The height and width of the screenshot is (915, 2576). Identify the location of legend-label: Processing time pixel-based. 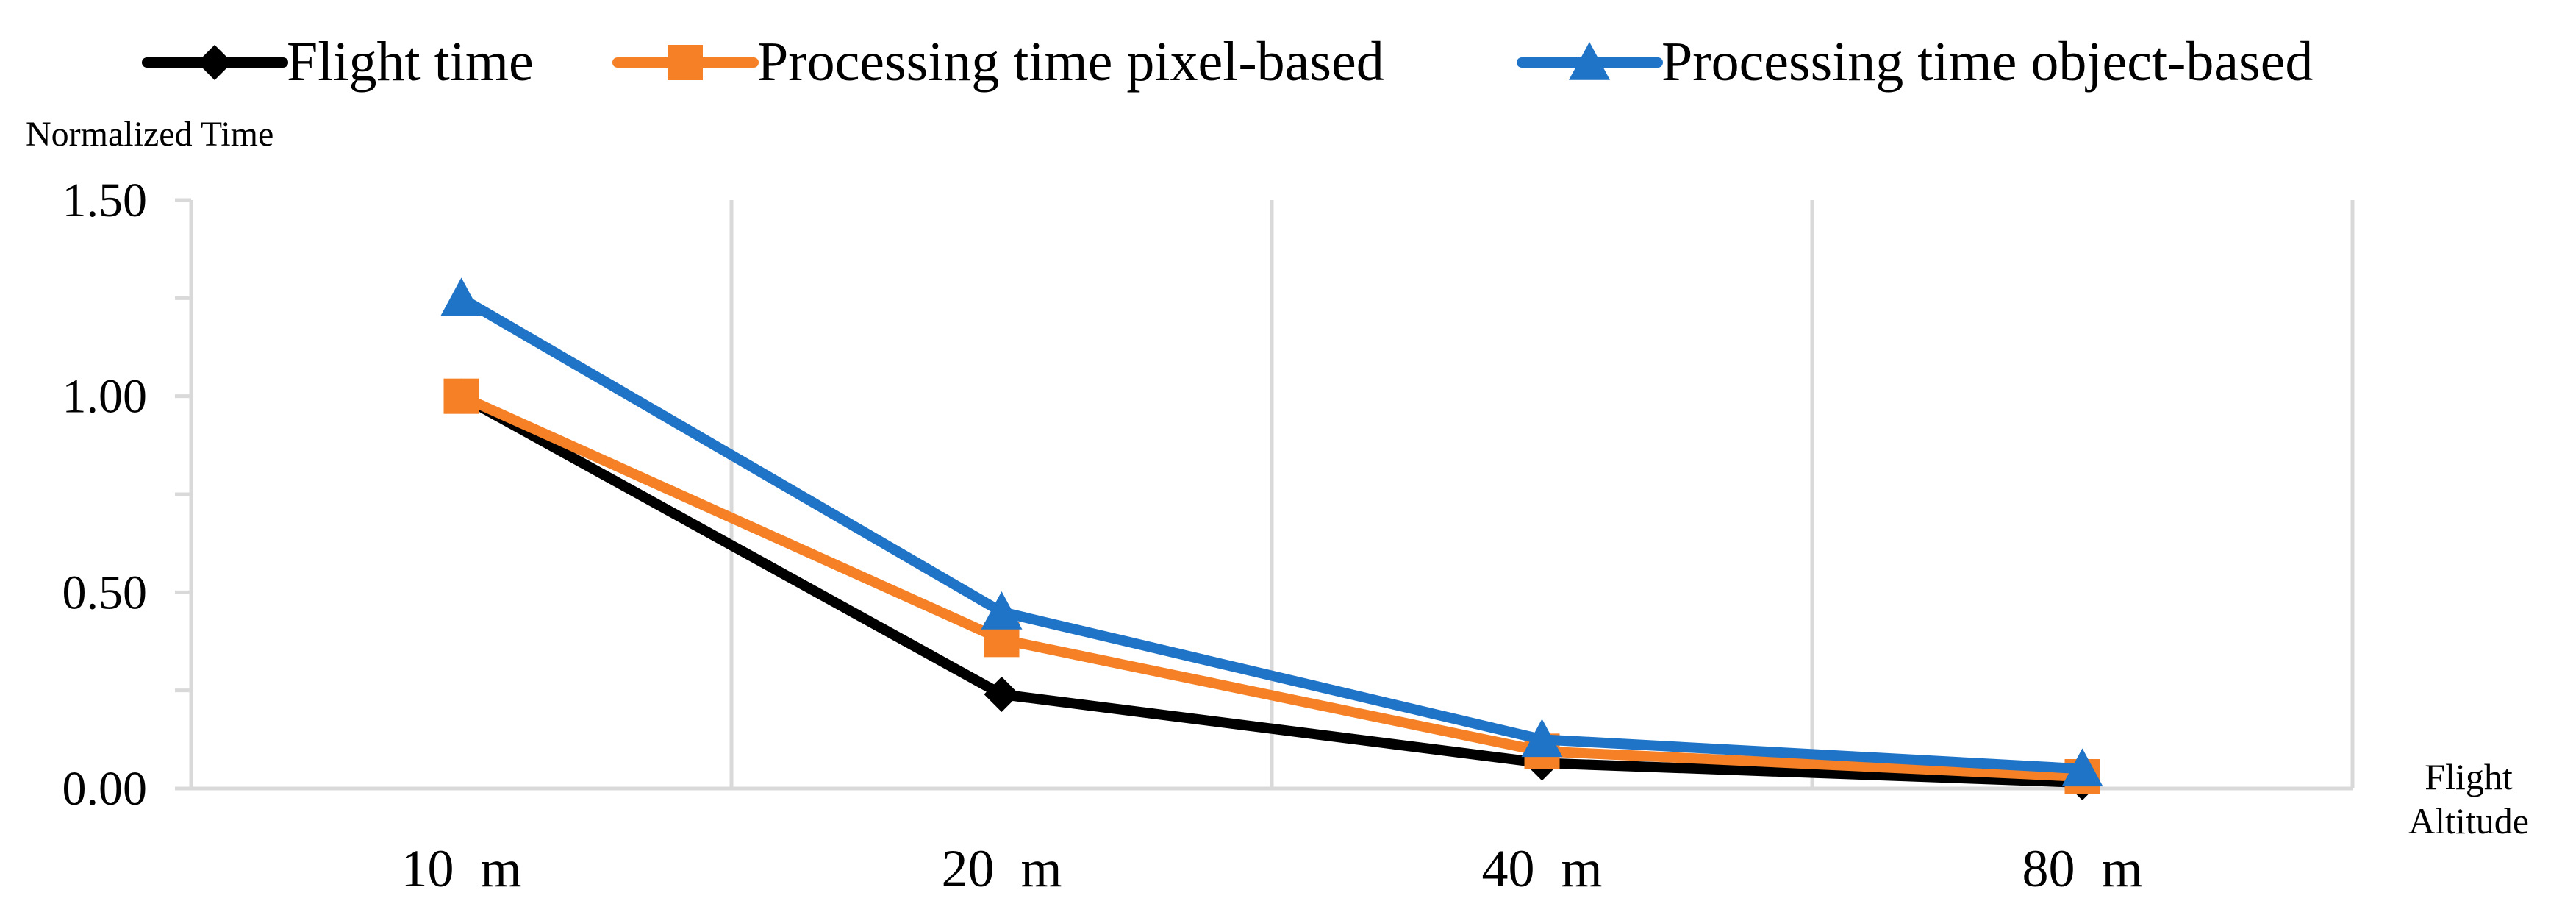
(1070, 62).